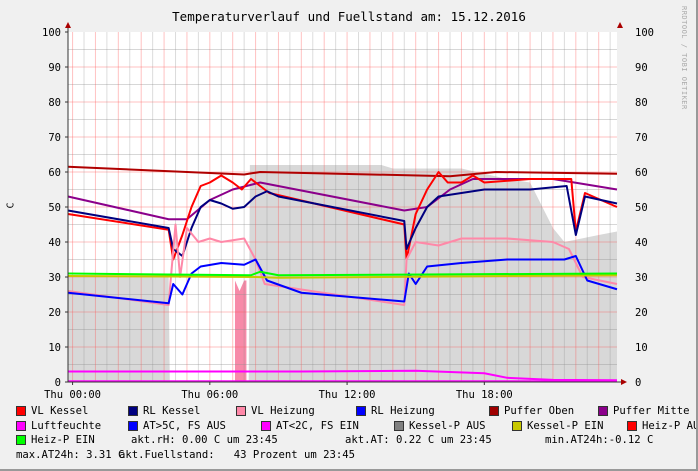 Image resolution: width=698 pixels, height=471 pixels. Describe the element at coordinates (565, 425) in the screenshot. I see `legend-label: Kessel-P EIN` at that location.